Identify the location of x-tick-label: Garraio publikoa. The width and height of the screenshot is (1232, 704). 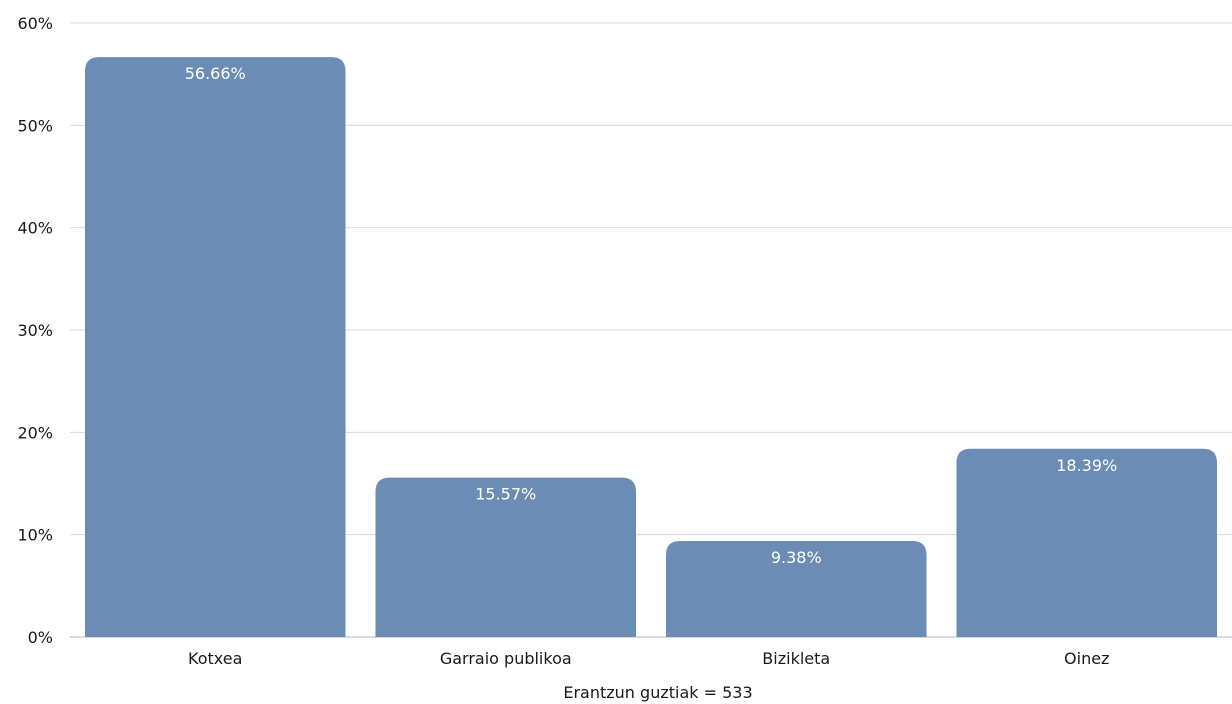
(506, 658).